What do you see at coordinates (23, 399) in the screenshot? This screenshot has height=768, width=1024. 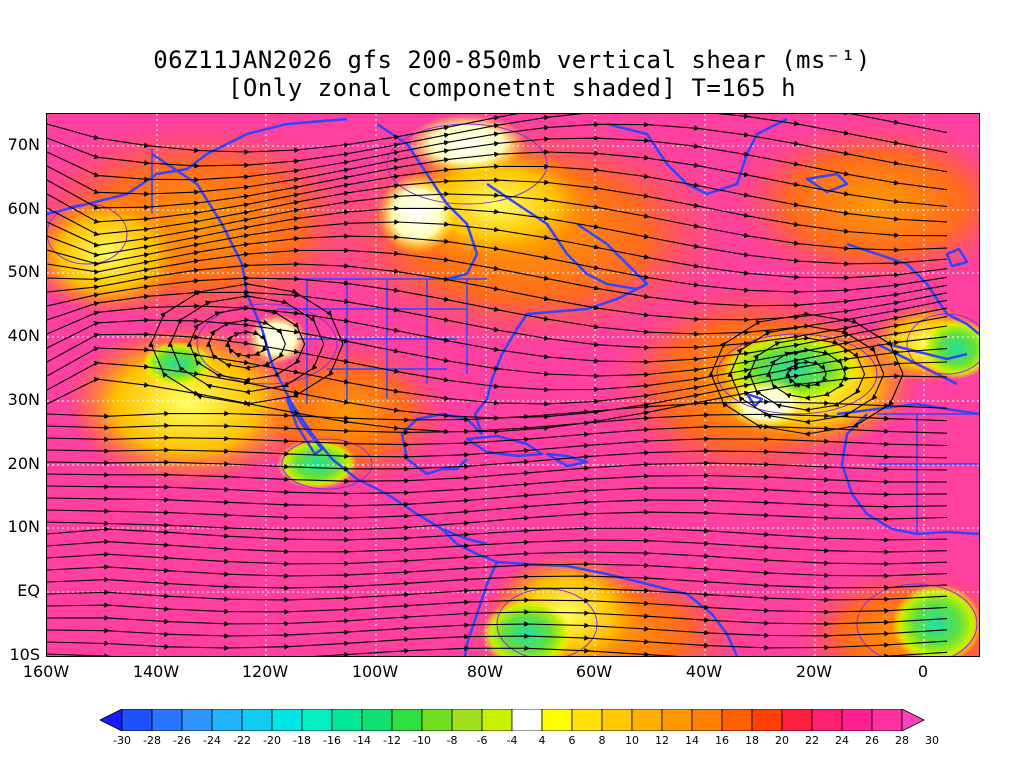 I see `lat-label-30n: 30N` at bounding box center [23, 399].